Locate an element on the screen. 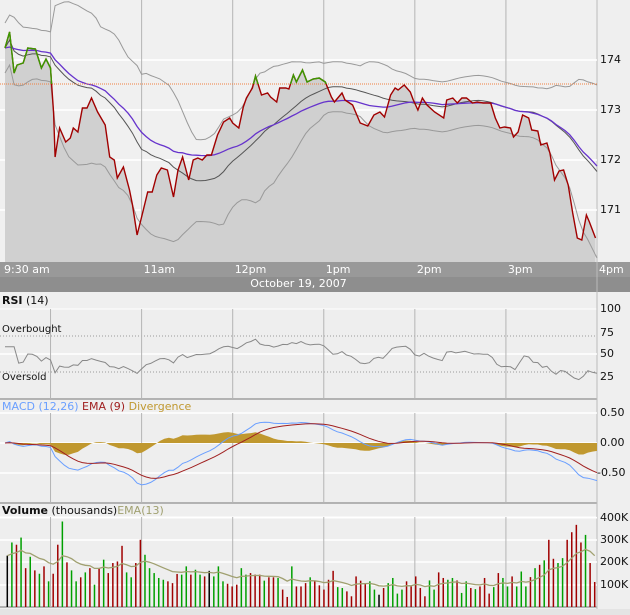 The image size is (630, 615). time-tick-label: 3pm is located at coordinates (520, 269).